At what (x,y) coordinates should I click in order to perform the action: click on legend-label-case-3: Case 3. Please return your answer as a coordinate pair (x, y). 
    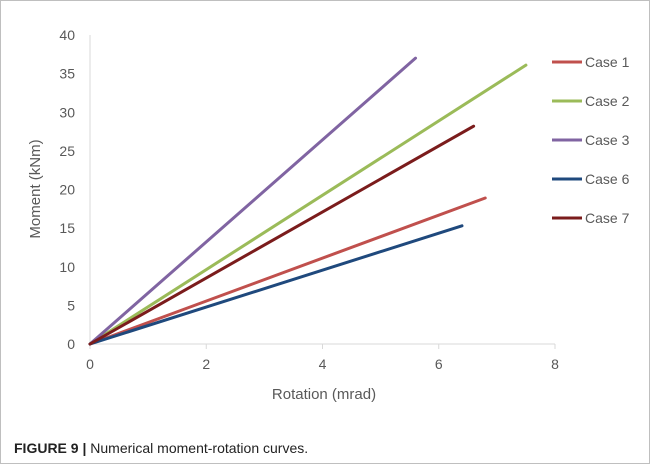
    Looking at the image, I should click on (607, 140).